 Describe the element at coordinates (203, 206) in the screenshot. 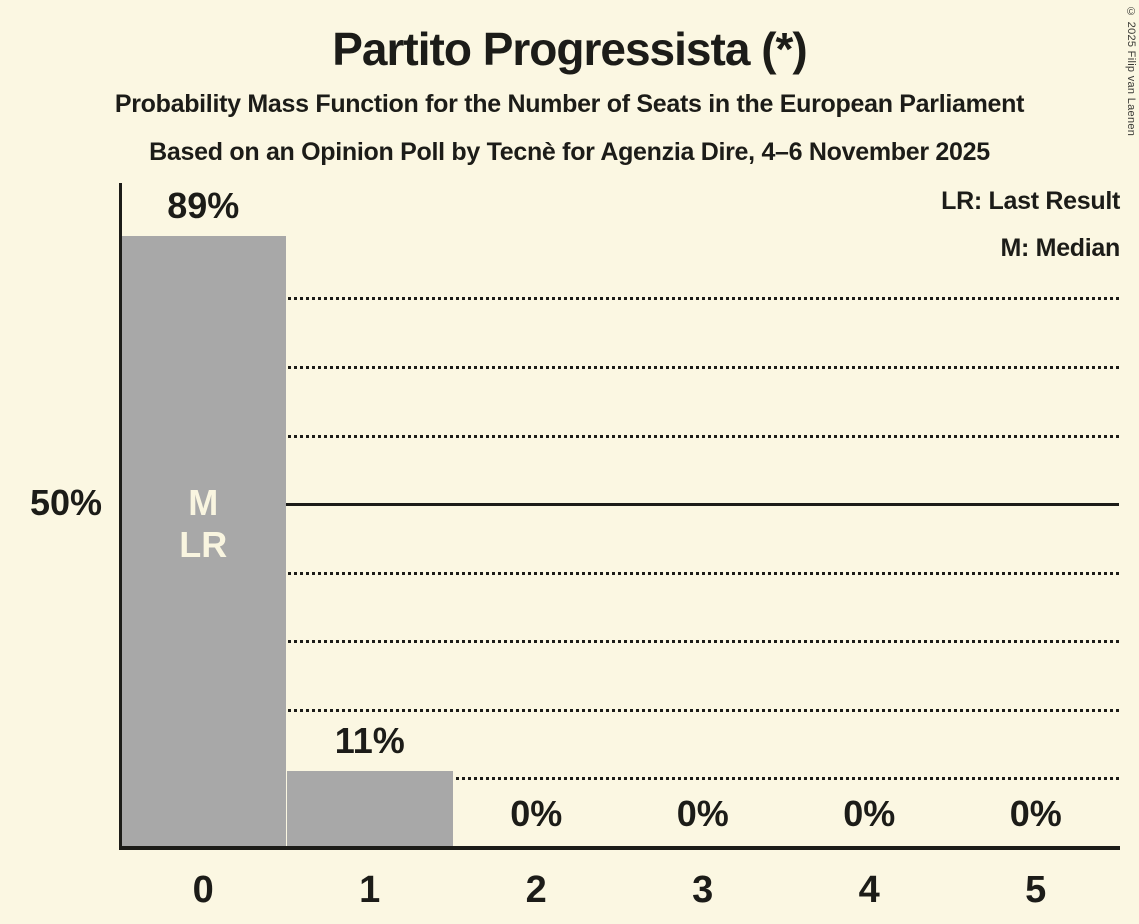

I see `value-label-seat-0: 89%` at that location.